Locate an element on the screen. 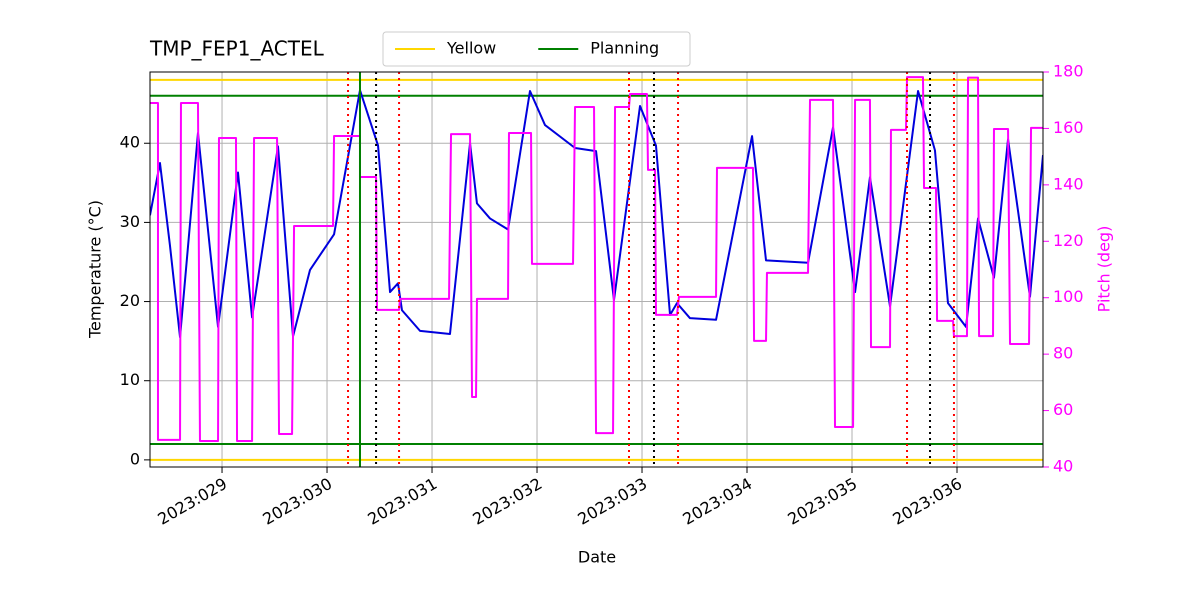  y2-tick-label: 80 is located at coordinates (1063, 353).